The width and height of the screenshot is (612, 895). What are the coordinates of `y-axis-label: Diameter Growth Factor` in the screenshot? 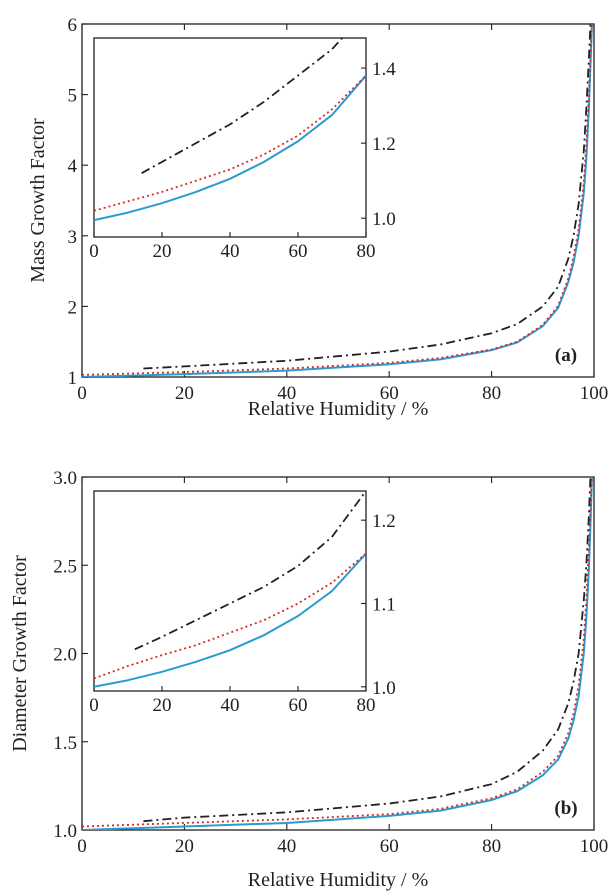 It's located at (20, 653).